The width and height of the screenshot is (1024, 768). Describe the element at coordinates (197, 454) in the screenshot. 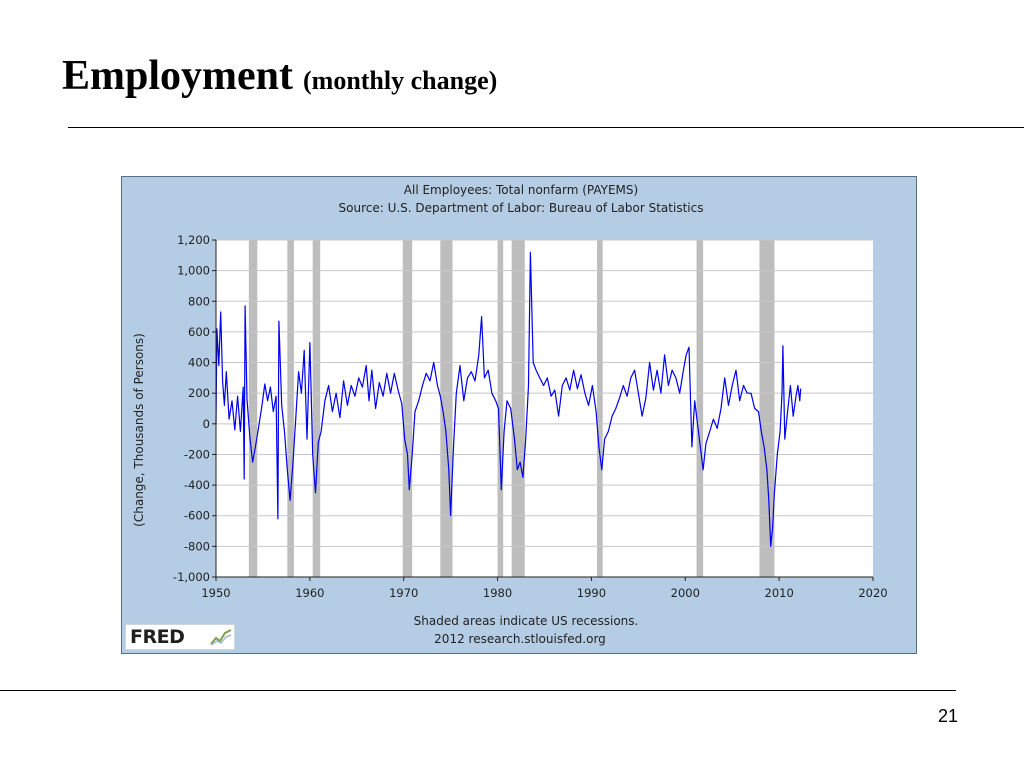

I see `y-tick-label: -200` at that location.